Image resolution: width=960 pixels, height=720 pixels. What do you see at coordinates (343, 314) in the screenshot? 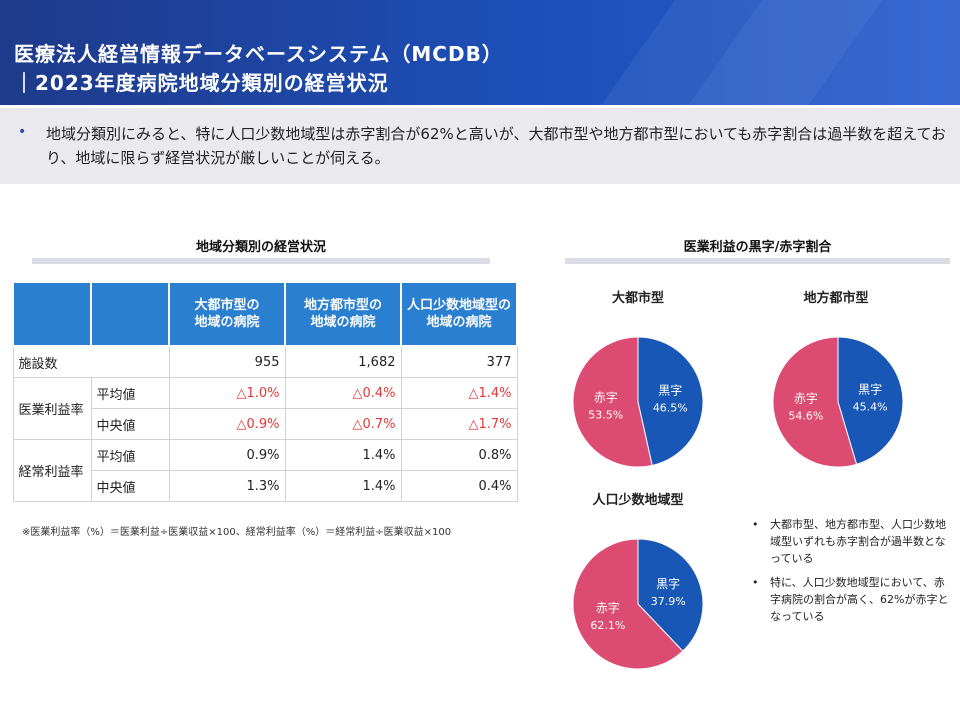
I see `col-header-regional: 地方都市型の 地域の病院` at bounding box center [343, 314].